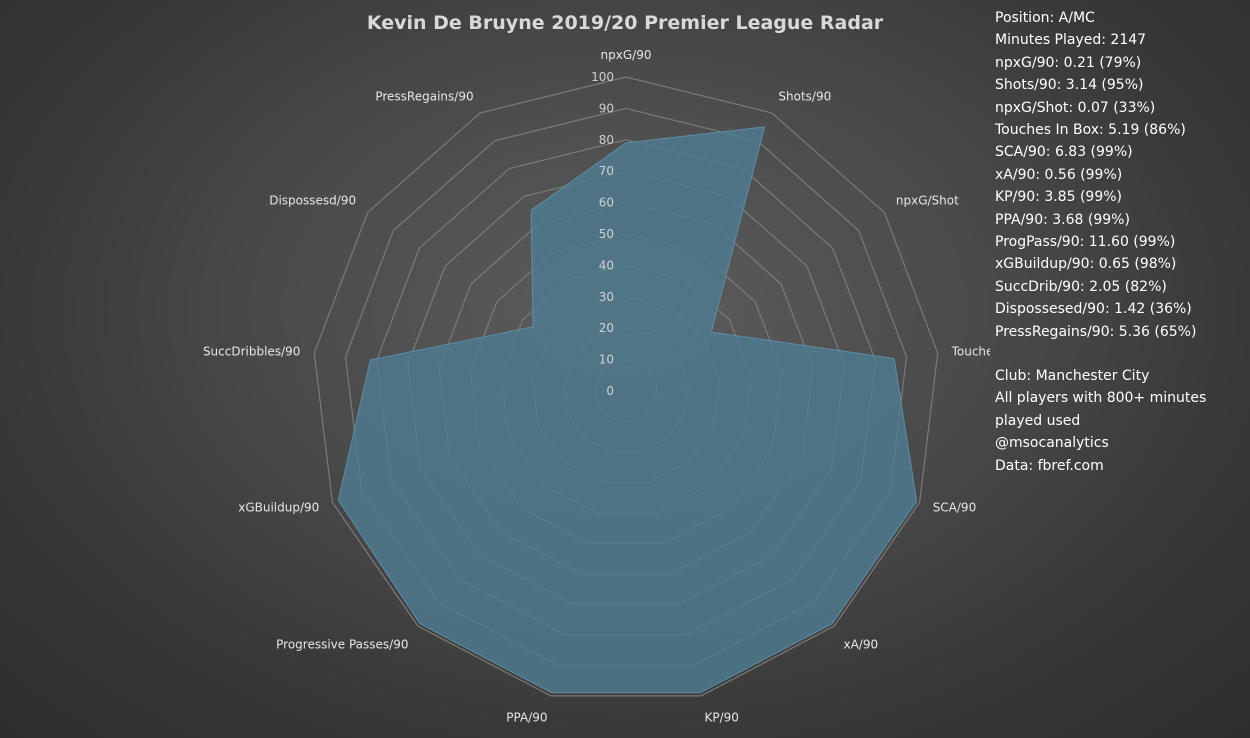 This screenshot has width=1250, height=738. Describe the element at coordinates (1101, 398) in the screenshot. I see `info-line: All players with 800+ minutes` at that location.